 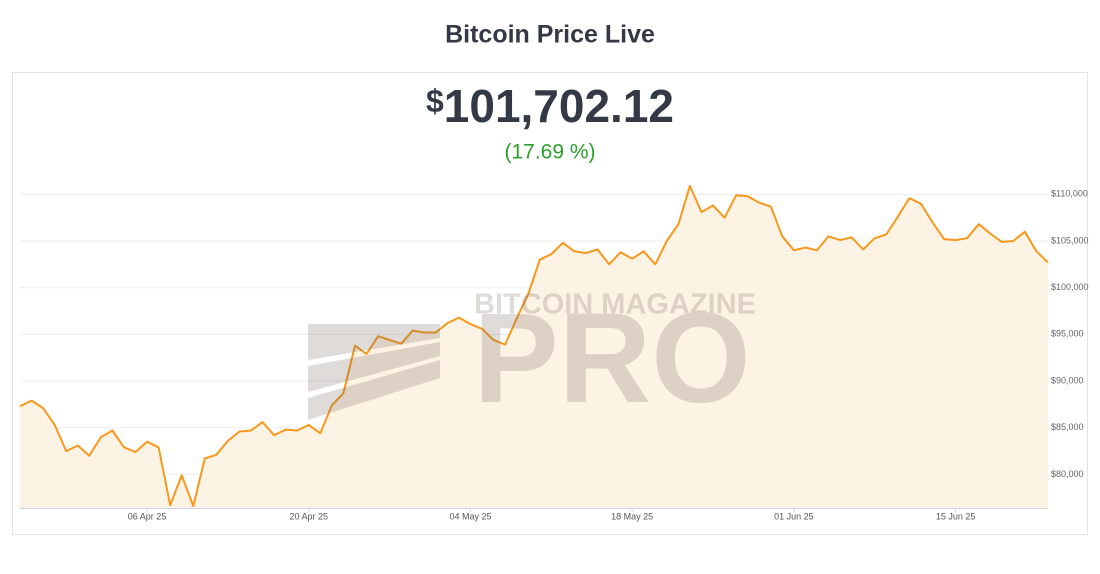 What do you see at coordinates (956, 516) in the screenshot?
I see `x-tick-label: 15 Jun 25` at bounding box center [956, 516].